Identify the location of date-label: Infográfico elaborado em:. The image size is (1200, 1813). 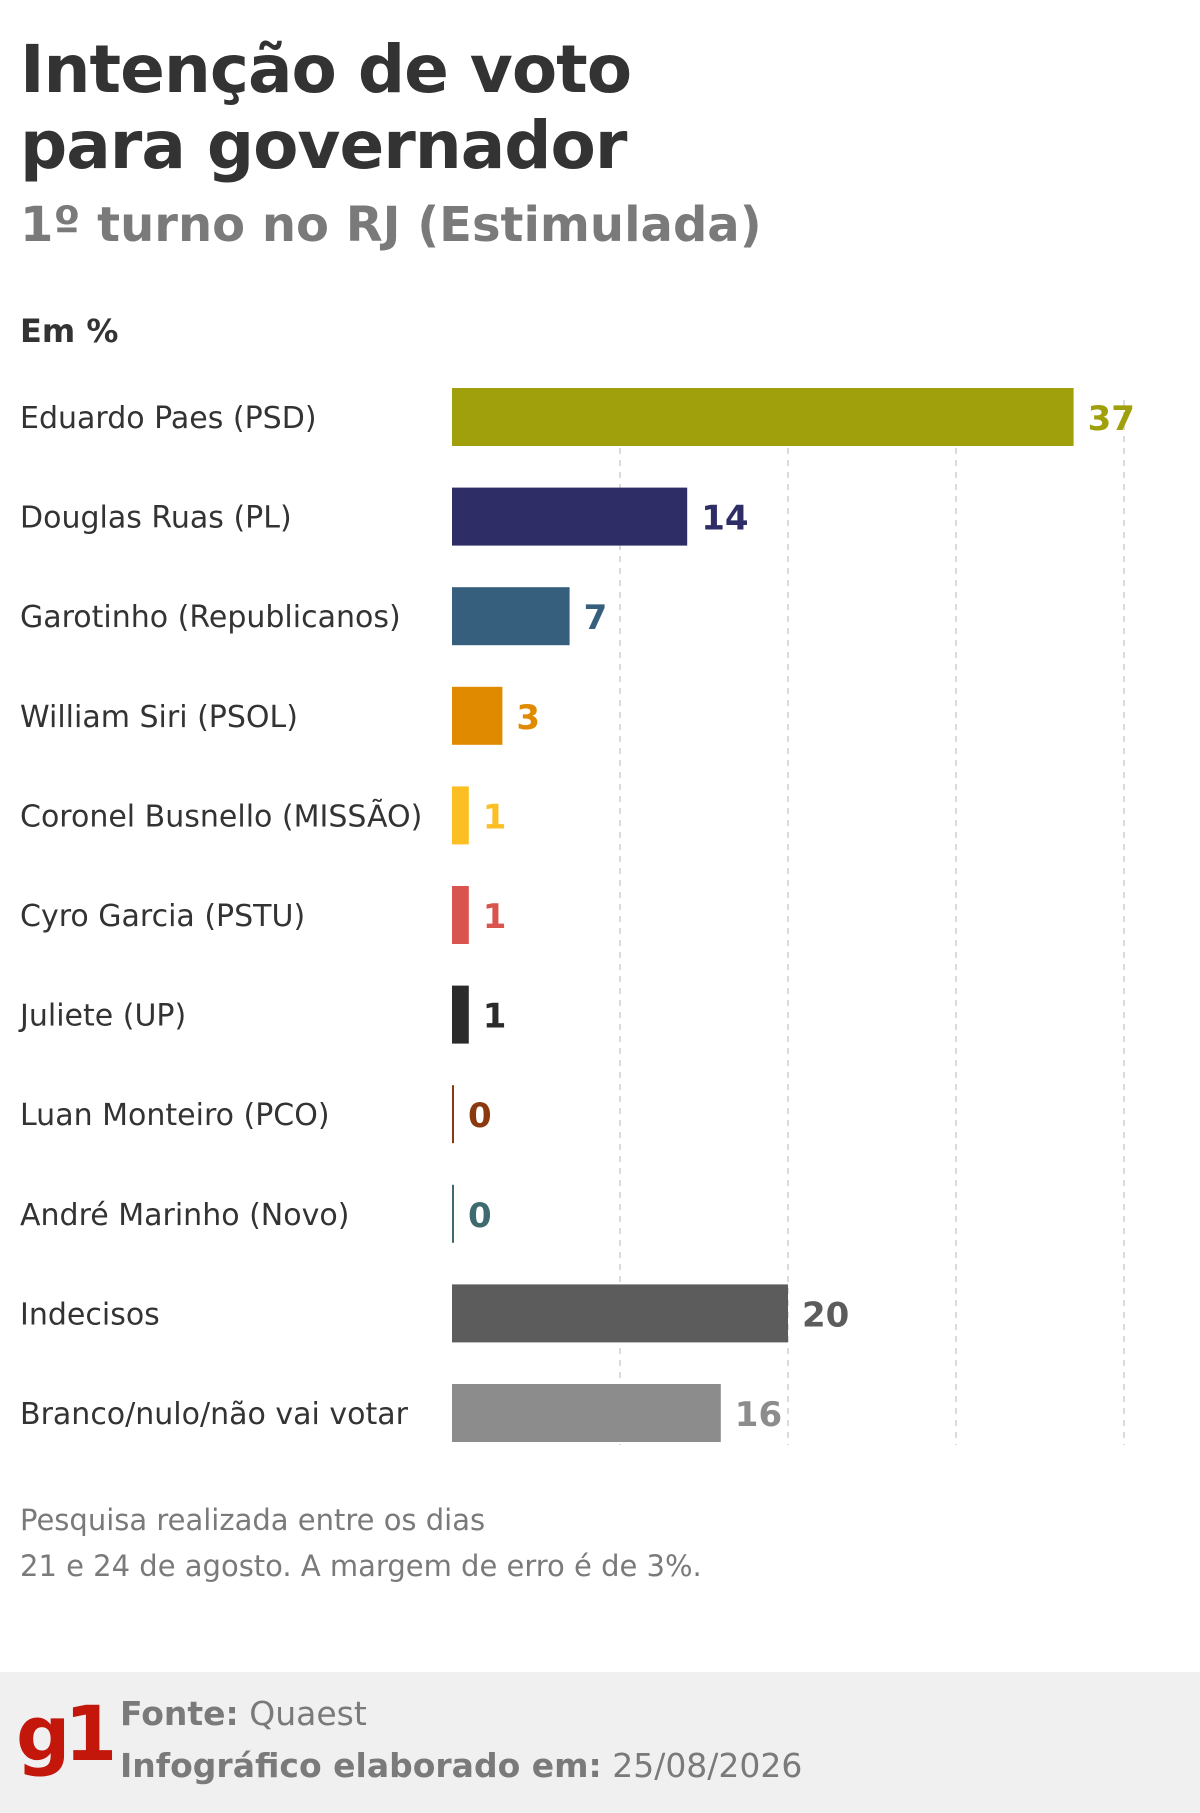
(361, 1765).